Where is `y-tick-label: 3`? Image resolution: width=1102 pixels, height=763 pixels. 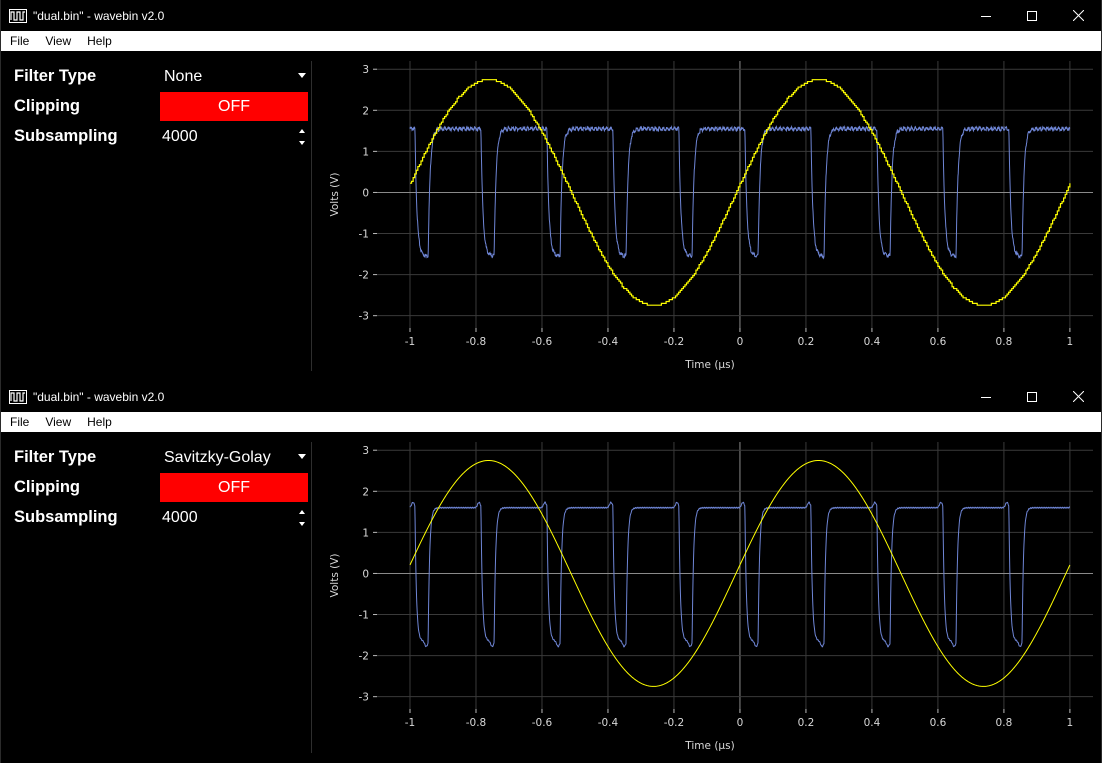
y-tick-label: 3 is located at coordinates (365, 70).